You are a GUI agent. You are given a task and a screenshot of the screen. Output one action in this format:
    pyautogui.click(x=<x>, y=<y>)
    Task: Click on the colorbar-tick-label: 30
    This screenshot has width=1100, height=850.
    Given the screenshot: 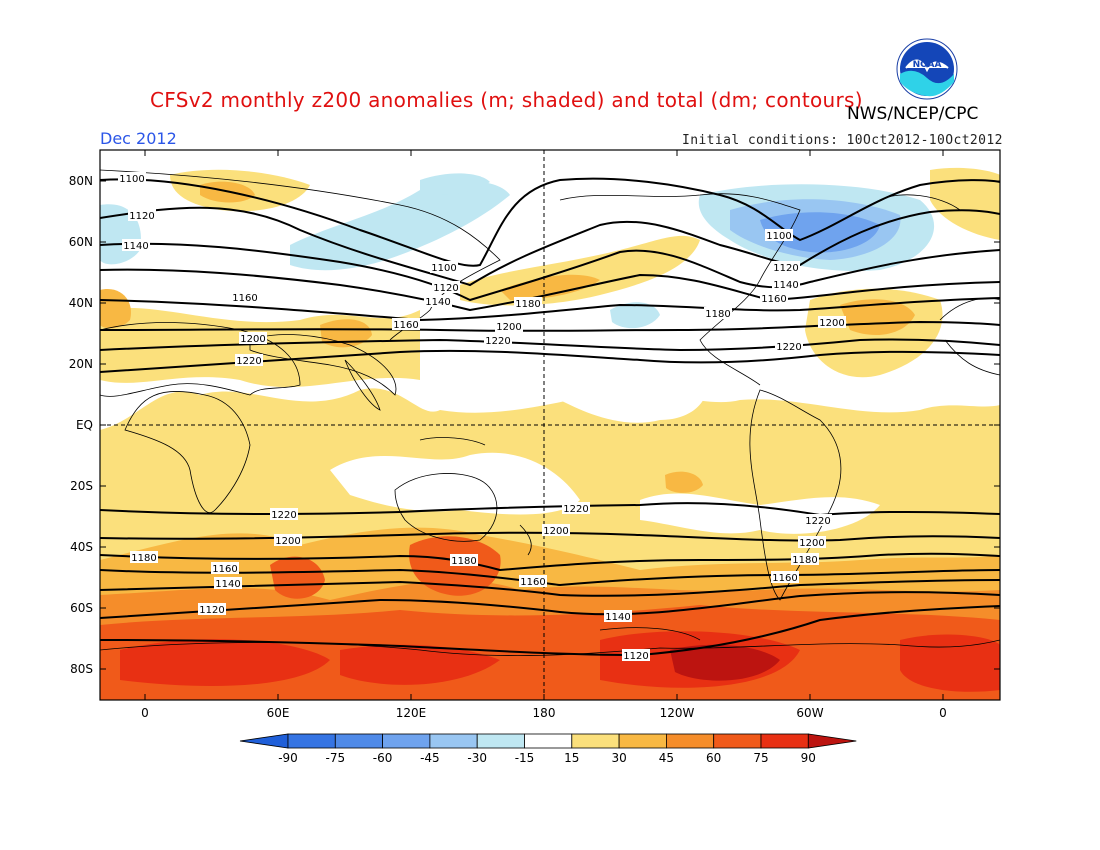 What is the action you would take?
    pyautogui.click(x=618, y=758)
    